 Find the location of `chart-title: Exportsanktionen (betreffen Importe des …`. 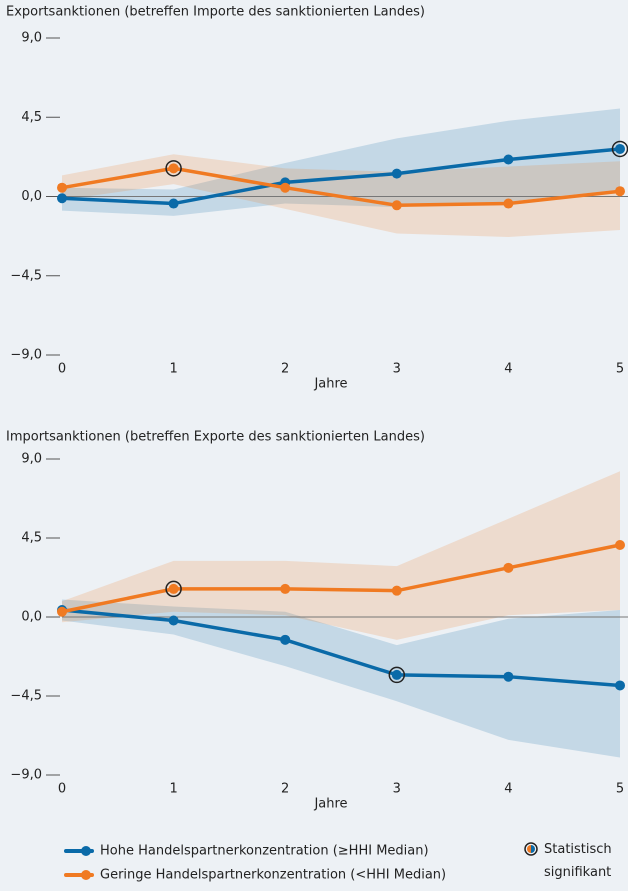

chart-title: Exportsanktionen (betreffen Importe des … is located at coordinates (215, 12).